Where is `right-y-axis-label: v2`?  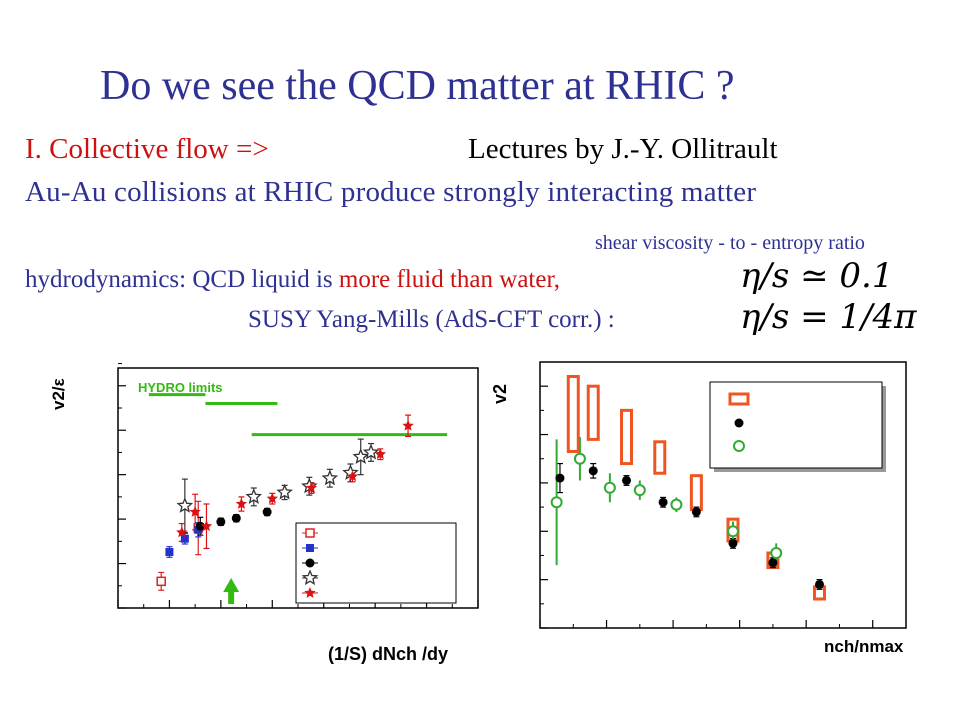 right-y-axis-label: v2 is located at coordinates (500, 394).